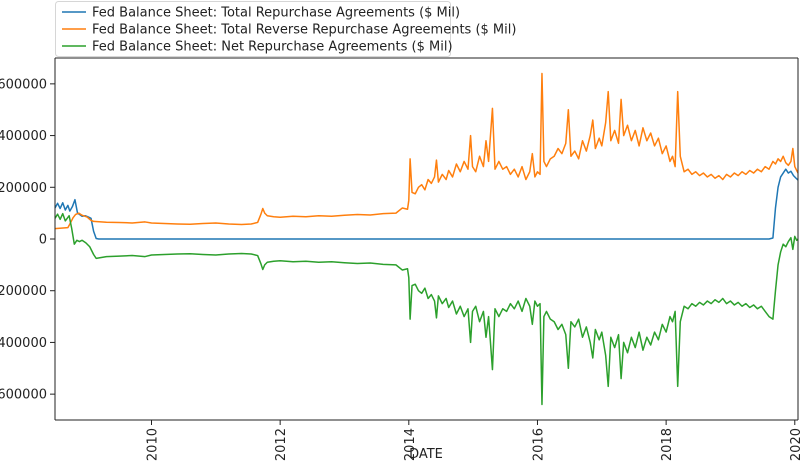 The image size is (800, 463). I want to click on y-tick-label: −200000, so click(23, 291).